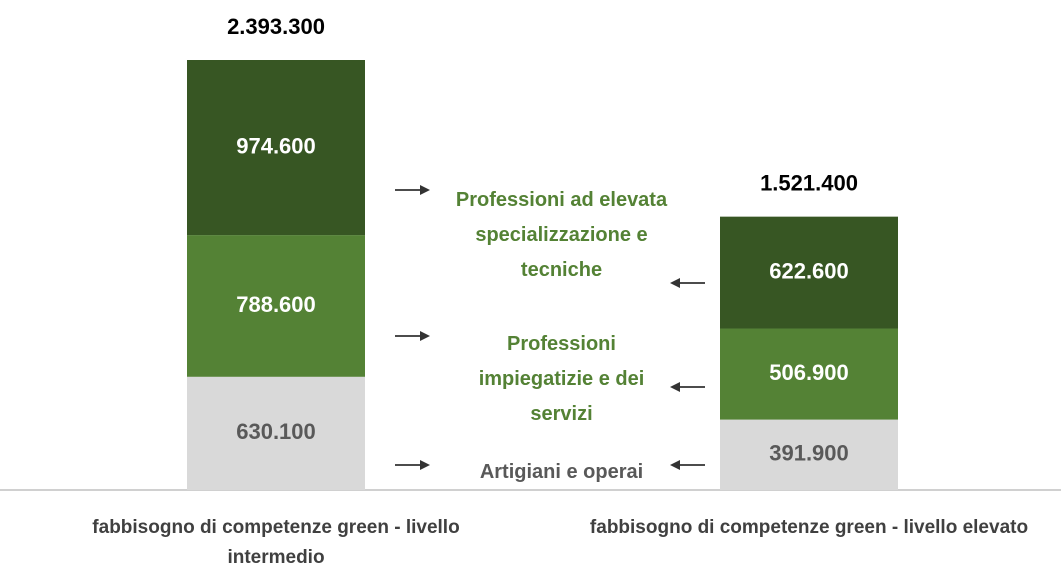 Image resolution: width=1061 pixels, height=573 pixels. Describe the element at coordinates (276, 26) in the screenshot. I see `total-label: 2.393.300` at that location.